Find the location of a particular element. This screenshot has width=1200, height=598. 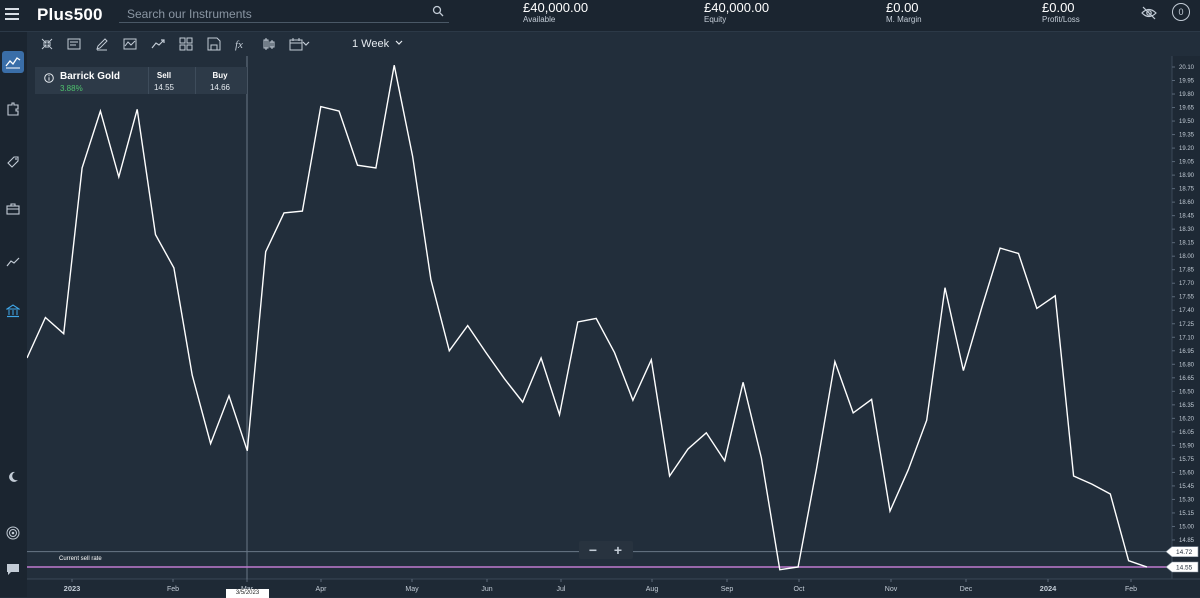

y-tick-label: 16.95 is located at coordinates (1187, 352).